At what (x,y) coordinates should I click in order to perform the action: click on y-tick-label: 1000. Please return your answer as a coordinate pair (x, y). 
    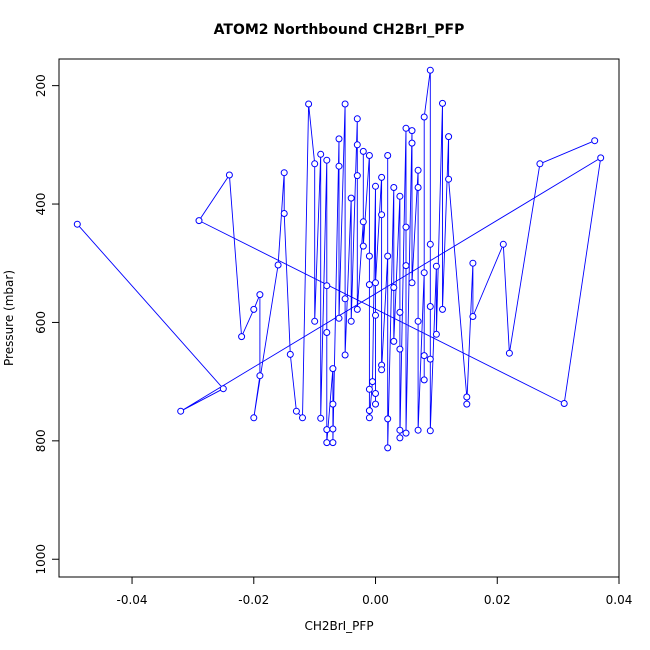
    Looking at the image, I should click on (41, 559).